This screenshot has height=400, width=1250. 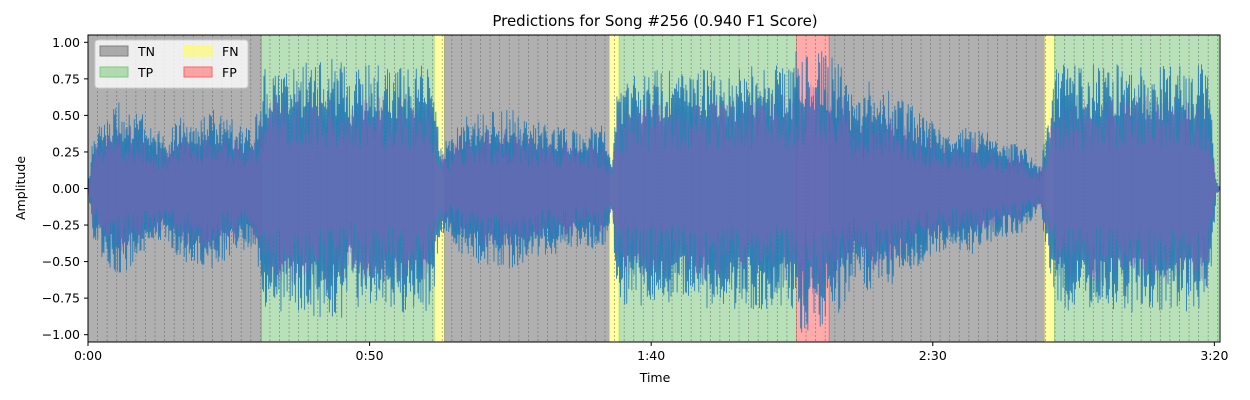 I want to click on legend: TN TP FN FP, so click(x=171, y=64).